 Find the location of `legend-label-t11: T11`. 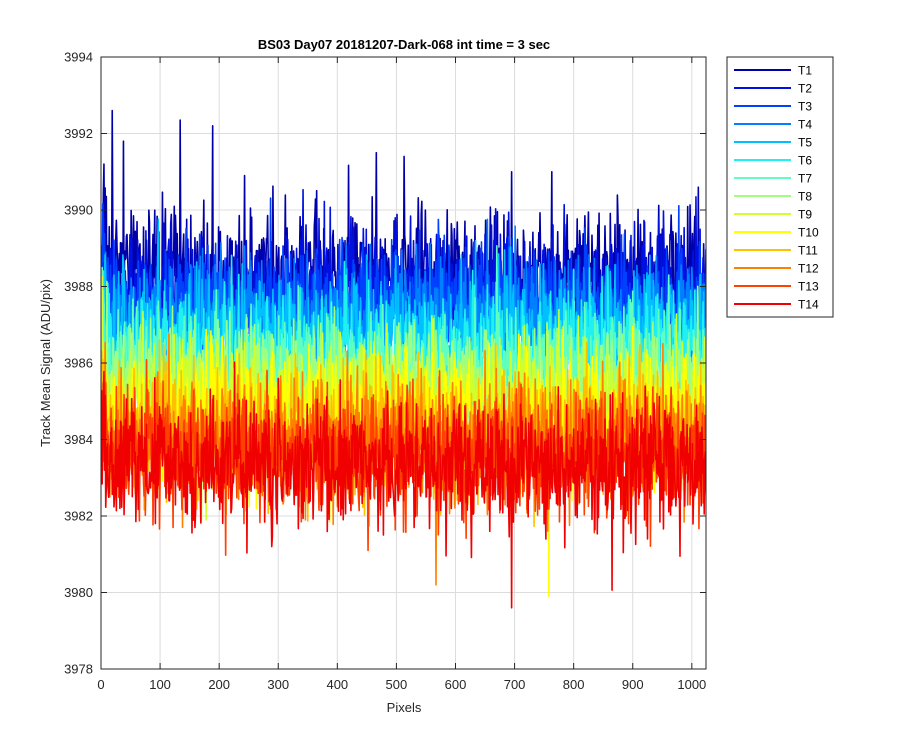

legend-label-t11: T11 is located at coordinates (808, 251).